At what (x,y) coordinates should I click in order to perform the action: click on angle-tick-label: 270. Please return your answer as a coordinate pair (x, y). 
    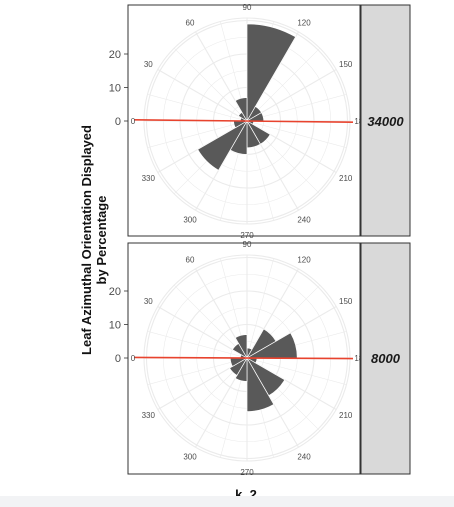
    Looking at the image, I should click on (247, 472).